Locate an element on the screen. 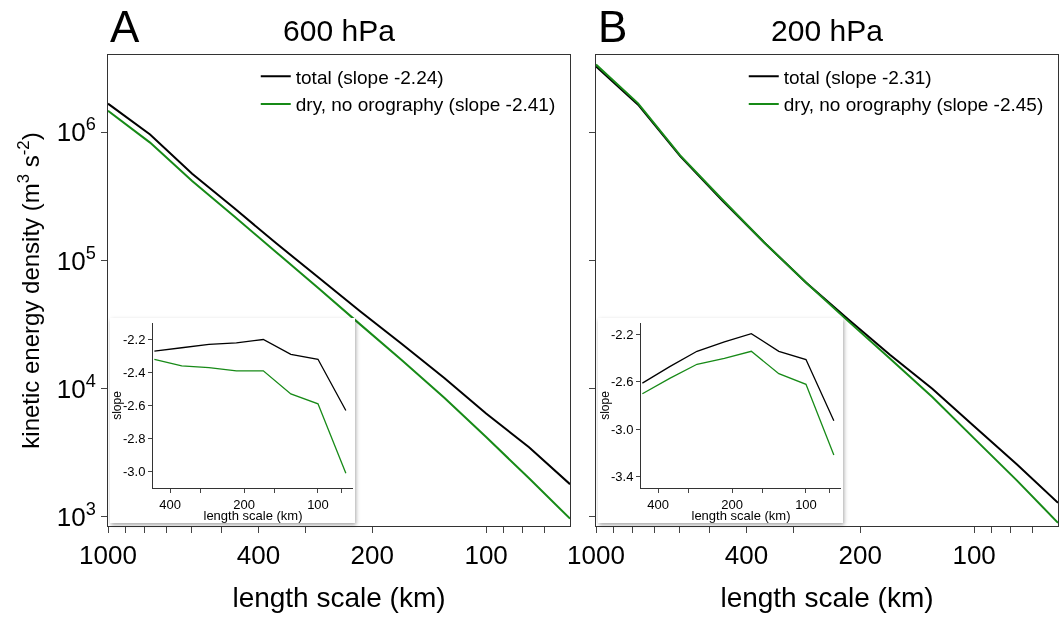 This screenshot has height=617, width=1061. chart-title: 600 hPa is located at coordinates (339, 30).